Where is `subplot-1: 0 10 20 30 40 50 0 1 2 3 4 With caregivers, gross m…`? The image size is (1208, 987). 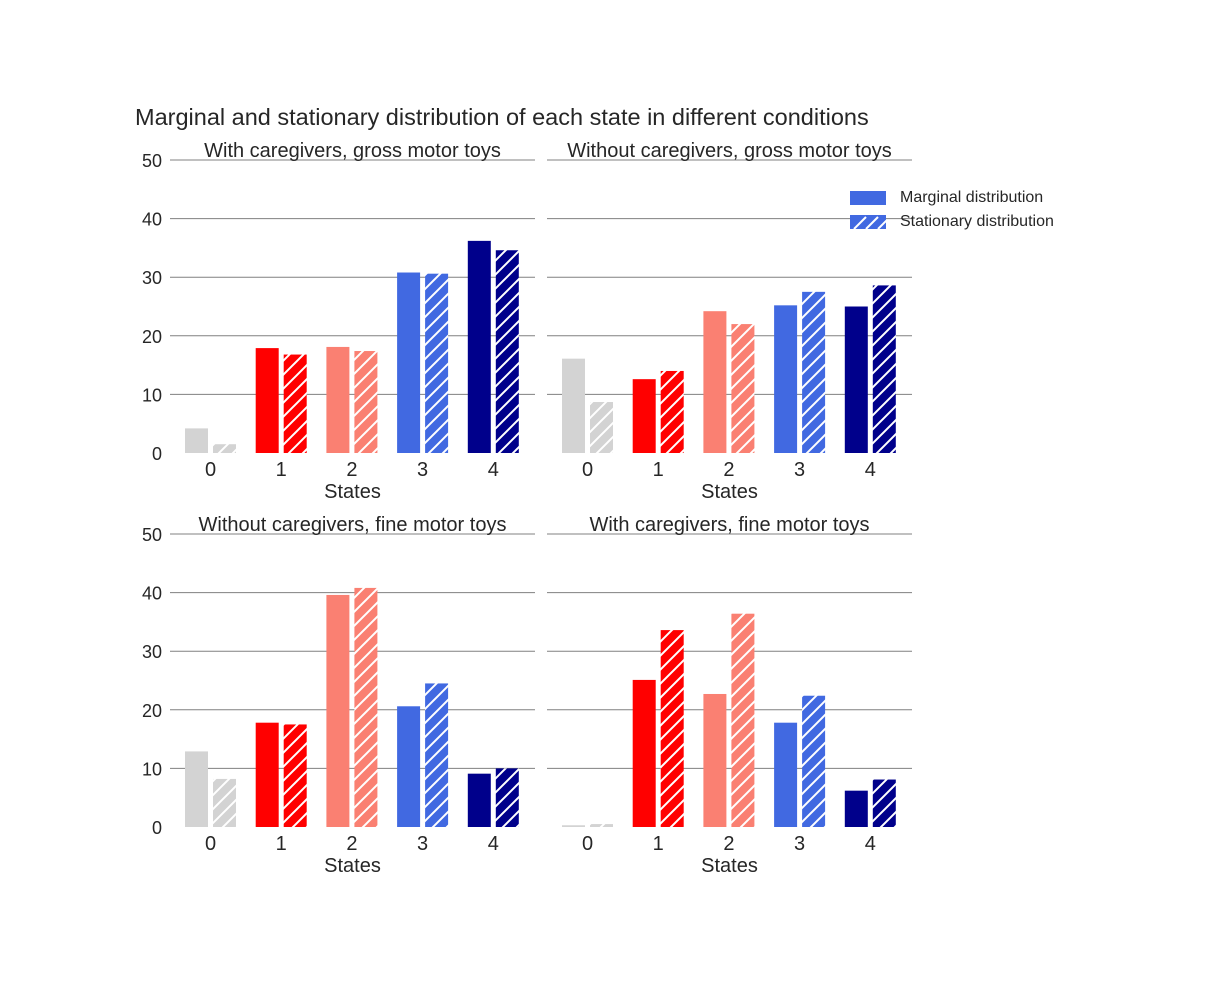 subplot-1: 0 10 20 30 40 50 0 1 2 3 4 With caregivers, gross m… is located at coordinates (338, 321).